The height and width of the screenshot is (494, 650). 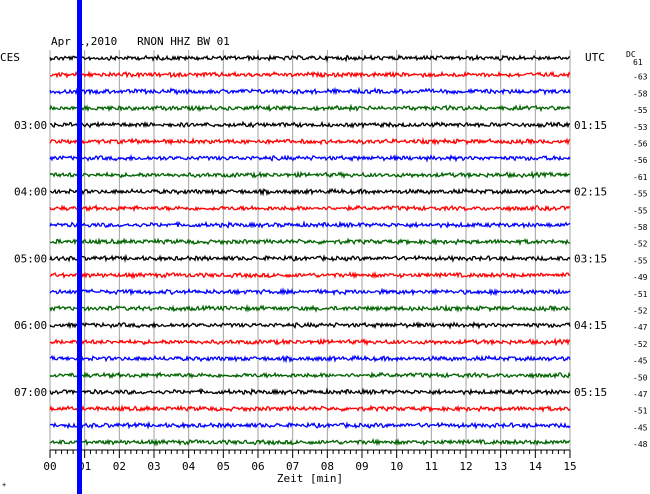 I want to click on x-tick-label: 02, so click(x=119, y=466).